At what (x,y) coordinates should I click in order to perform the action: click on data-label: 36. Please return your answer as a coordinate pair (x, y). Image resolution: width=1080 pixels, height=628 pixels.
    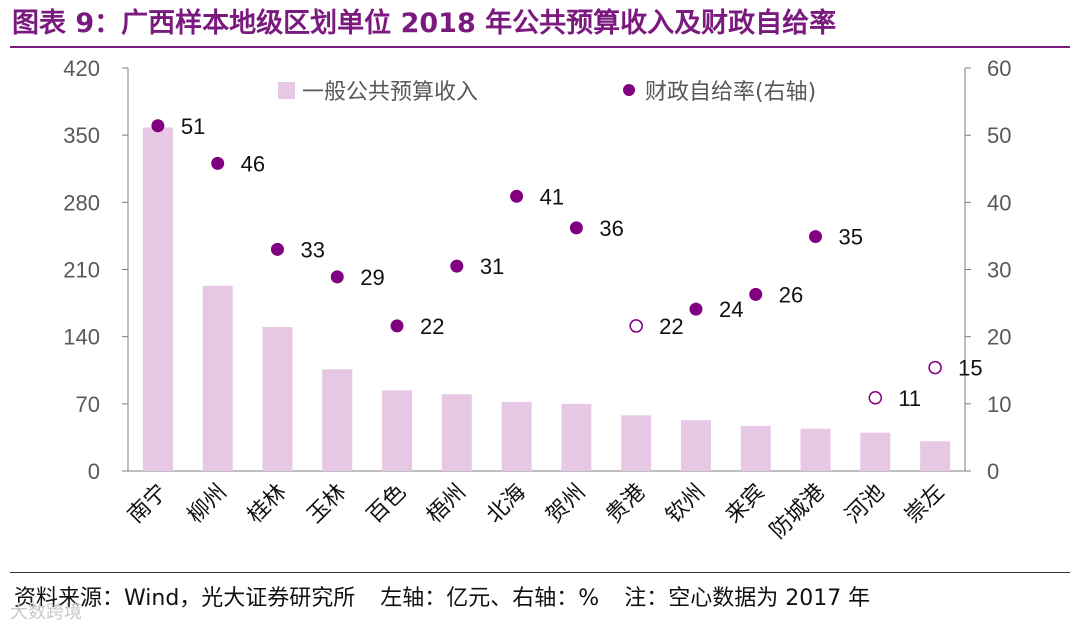
    Looking at the image, I should click on (611, 228).